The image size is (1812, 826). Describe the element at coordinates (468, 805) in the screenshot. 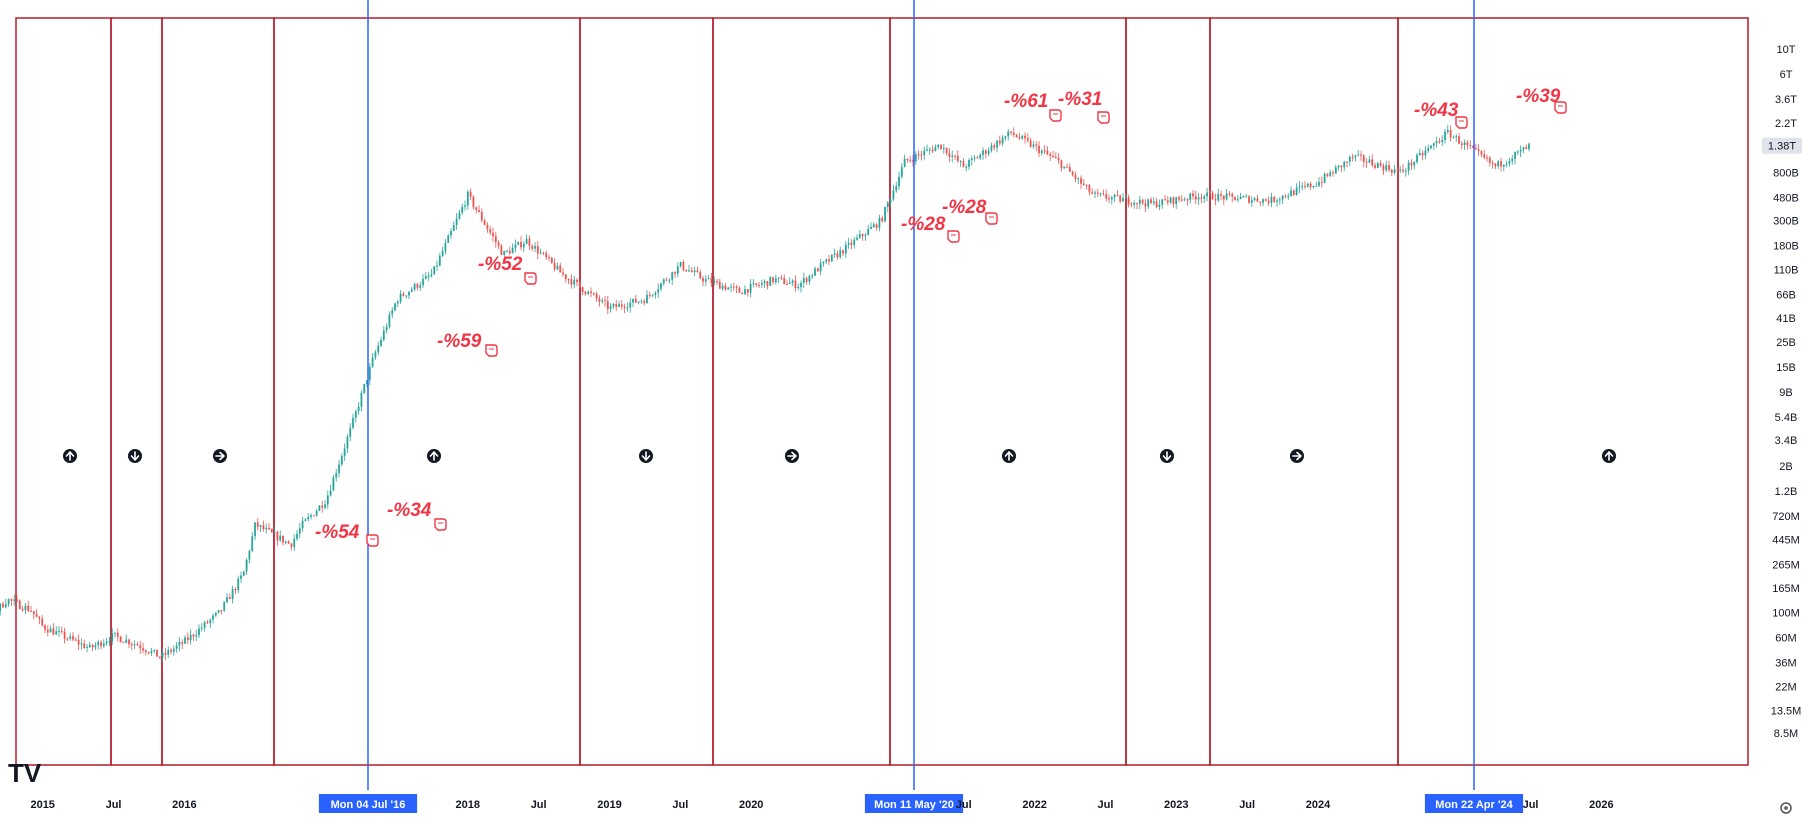

I see `x-tick-label: 2018` at that location.